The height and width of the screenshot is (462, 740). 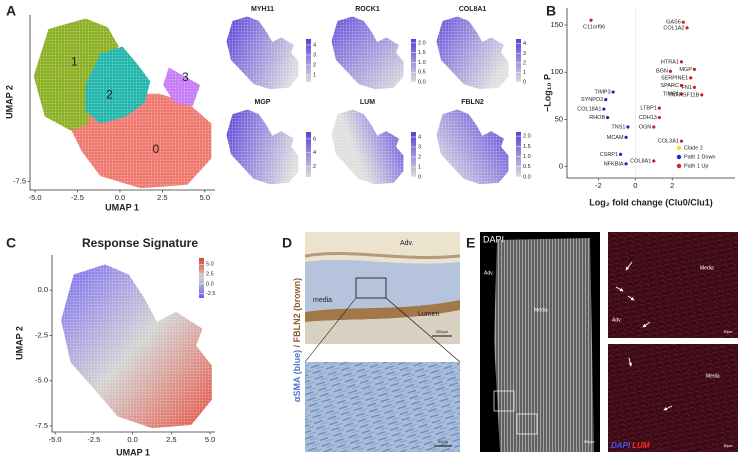 What do you see at coordinates (609, 155) in the screenshot?
I see `gene-label: CSRP1` at bounding box center [609, 155].